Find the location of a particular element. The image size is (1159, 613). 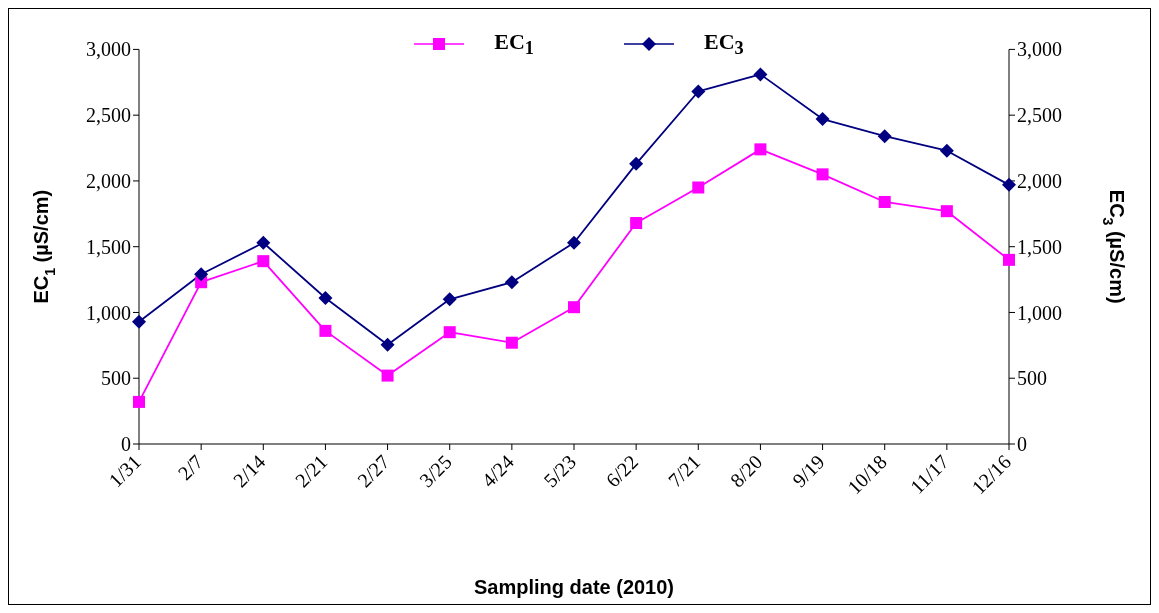

y-tick-label: 2,500 is located at coordinates (108, 115).